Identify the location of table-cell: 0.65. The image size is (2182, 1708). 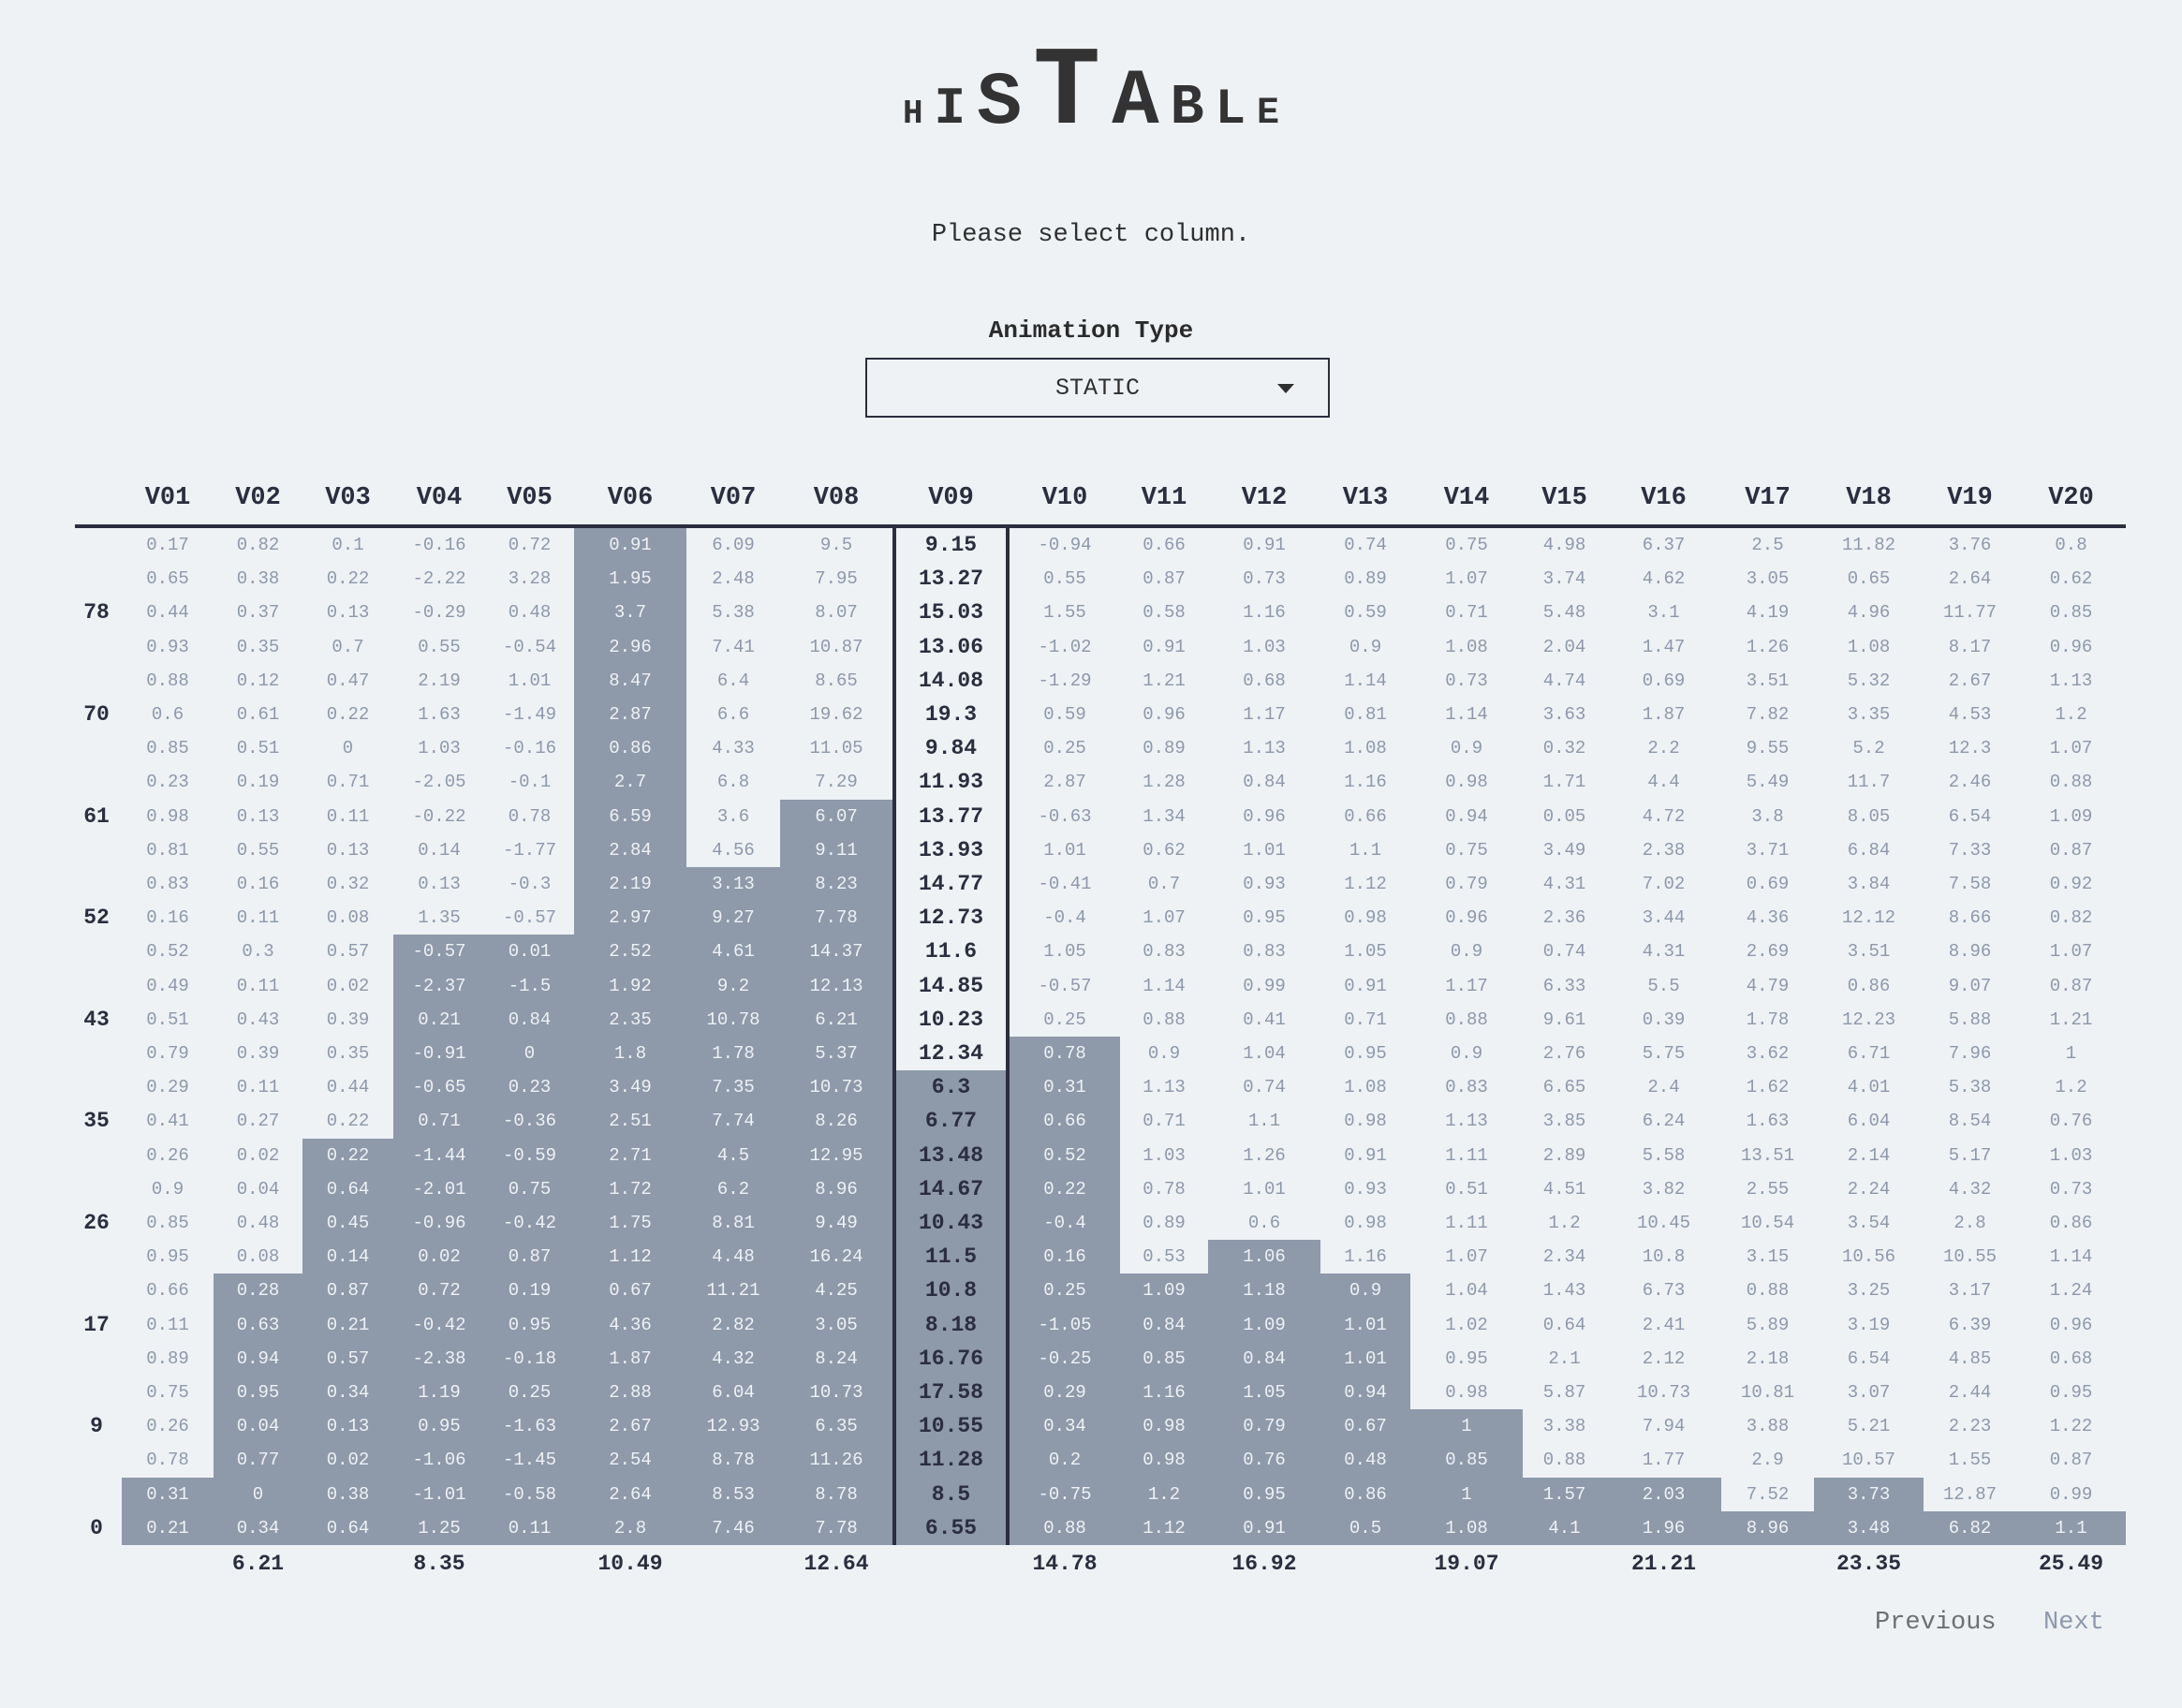
(1869, 579).